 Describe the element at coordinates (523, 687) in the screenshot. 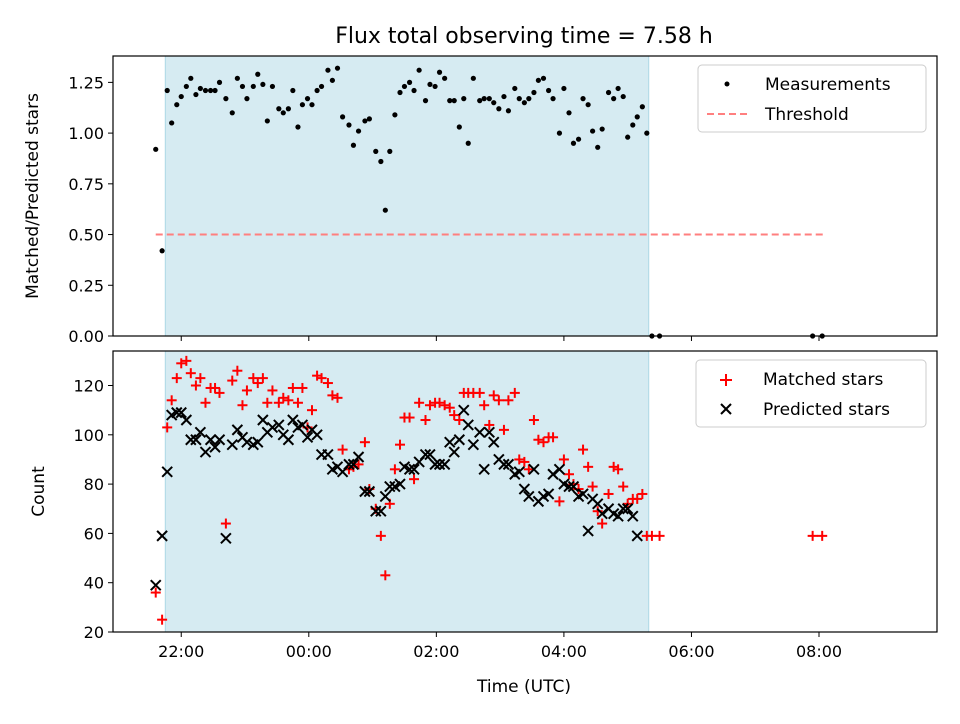

I see `x-axis-label: Time (UTC)` at that location.